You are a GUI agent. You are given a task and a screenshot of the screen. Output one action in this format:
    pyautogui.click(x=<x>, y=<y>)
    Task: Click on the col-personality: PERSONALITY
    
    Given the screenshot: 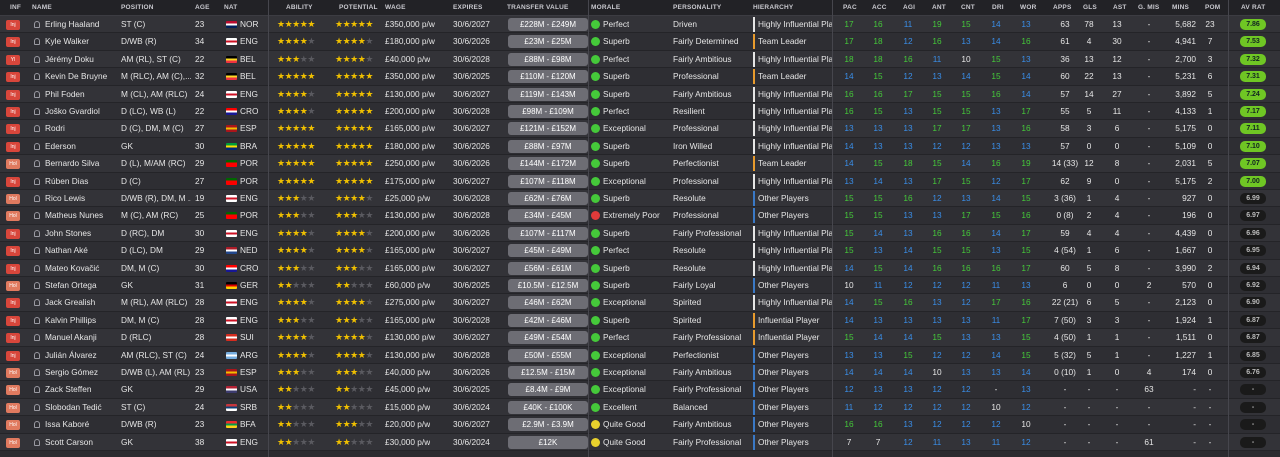 What is the action you would take?
    pyautogui.click(x=697, y=7)
    